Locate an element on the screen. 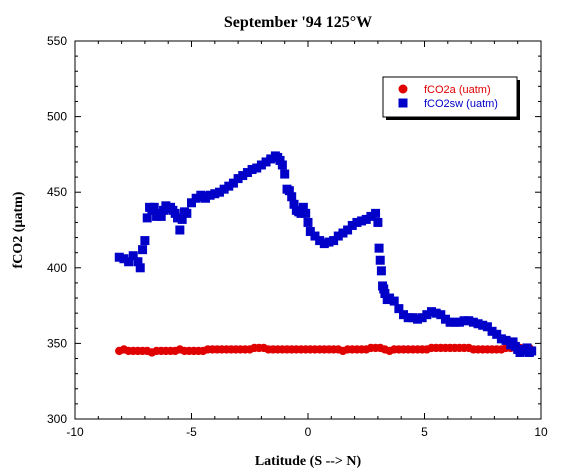  legend-label-fco2sw: fCO2sw (uatm) is located at coordinates (461, 104).